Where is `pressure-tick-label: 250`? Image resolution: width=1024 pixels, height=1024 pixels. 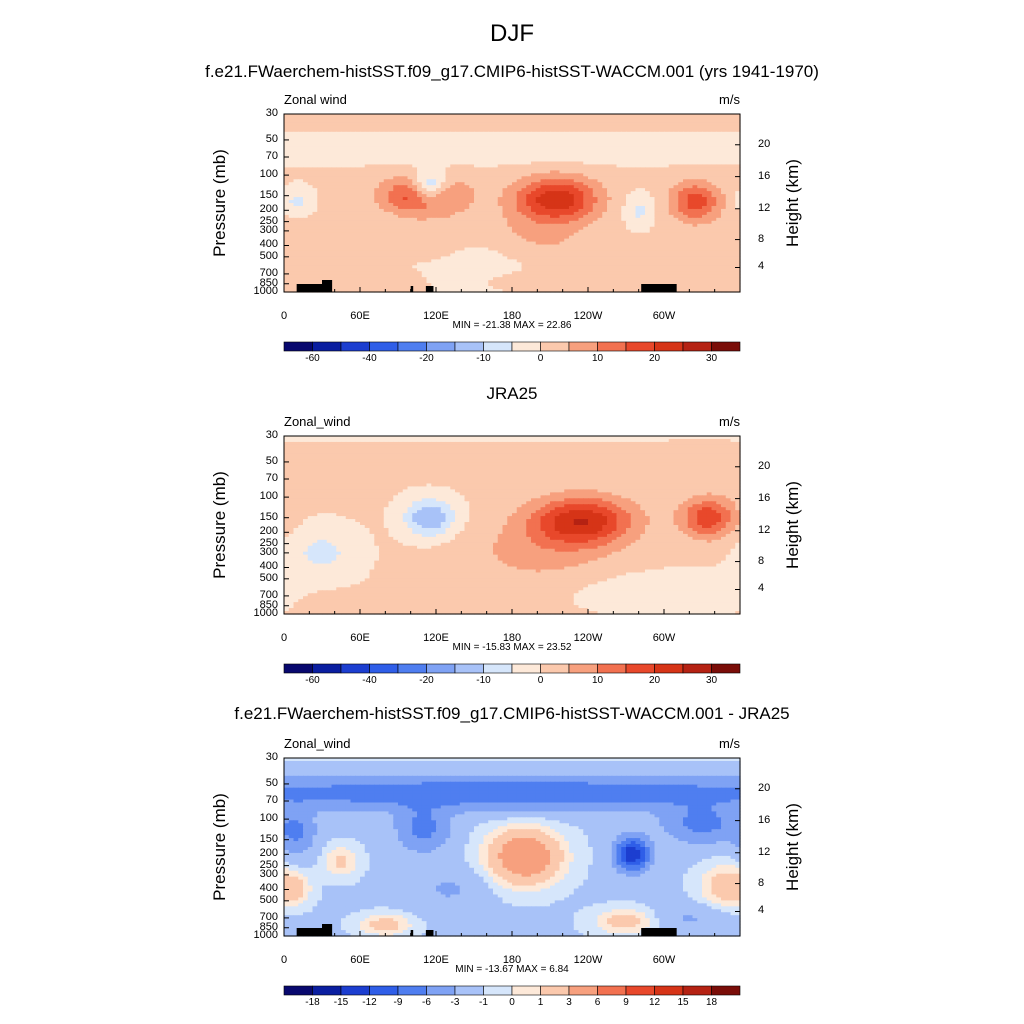
pressure-tick-label: 250 is located at coordinates (268, 864).